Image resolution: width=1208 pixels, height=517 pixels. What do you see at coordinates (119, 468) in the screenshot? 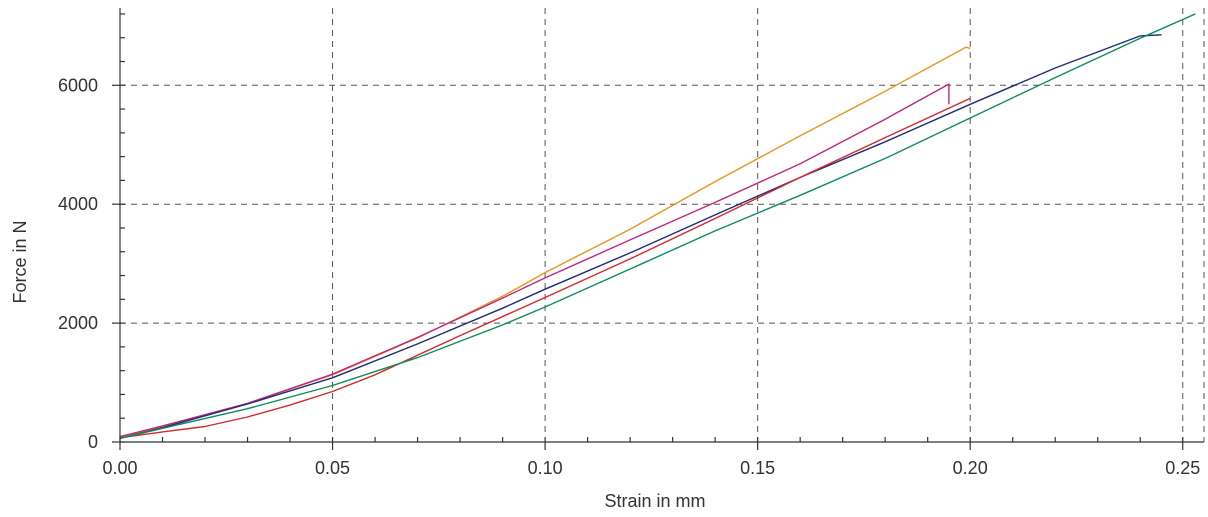
I see `x-tick-label: 0.00` at bounding box center [119, 468].